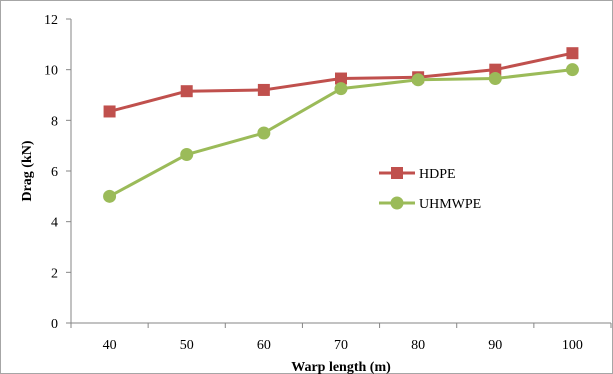 This screenshot has height=374, width=613. Describe the element at coordinates (54, 273) in the screenshot. I see `y-tick-label: 2` at that location.